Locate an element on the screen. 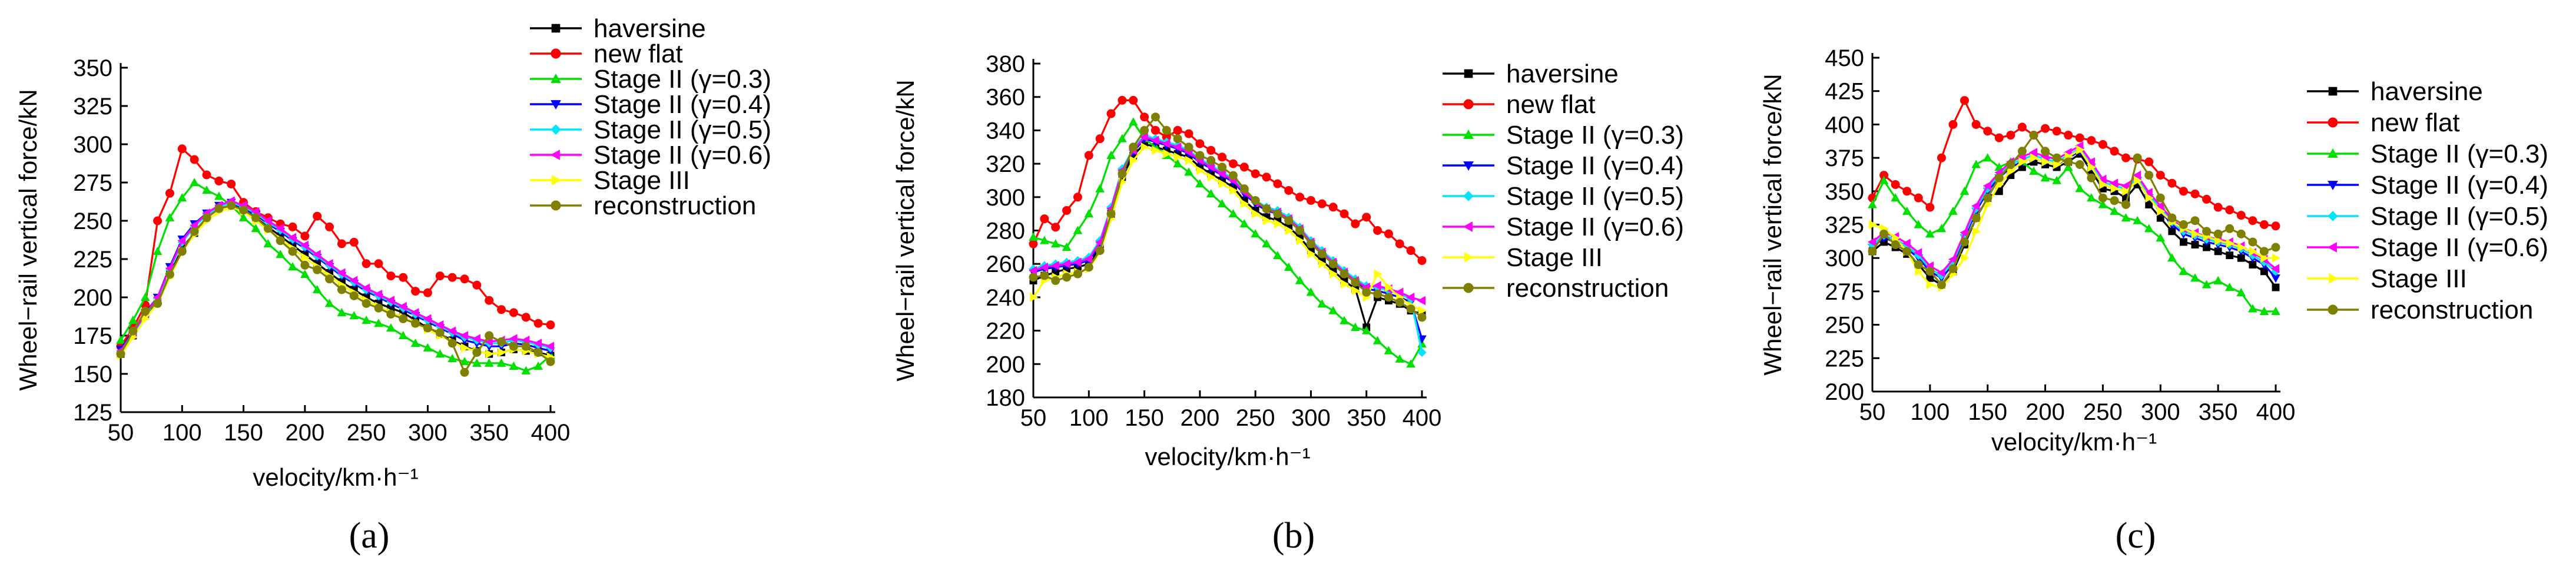  y-tick-label: 425 is located at coordinates (1844, 92).